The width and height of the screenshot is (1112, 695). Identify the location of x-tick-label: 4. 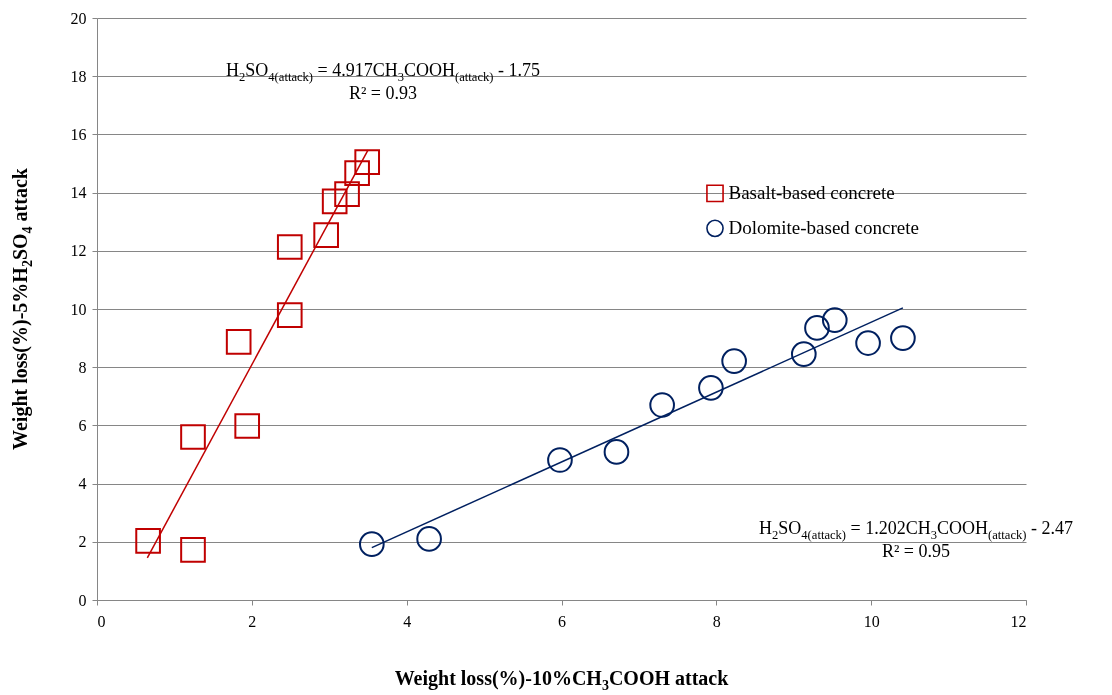
(407, 621).